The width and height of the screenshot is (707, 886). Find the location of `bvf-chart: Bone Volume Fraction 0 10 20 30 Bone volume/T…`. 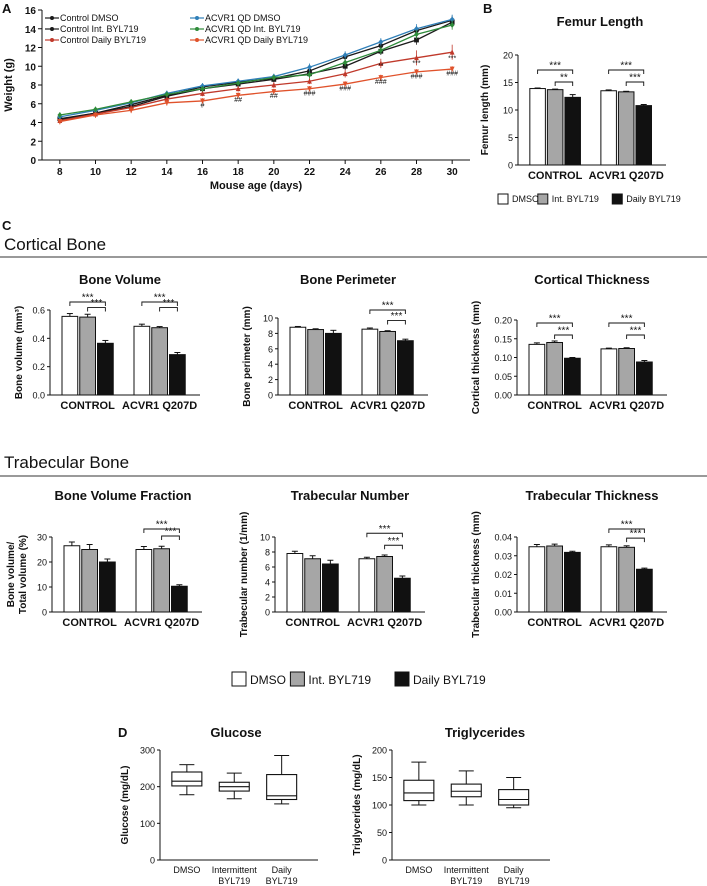

bvf-chart: Bone Volume Fraction 0 10 20 30 Bone volume/T… is located at coordinates (104, 558).